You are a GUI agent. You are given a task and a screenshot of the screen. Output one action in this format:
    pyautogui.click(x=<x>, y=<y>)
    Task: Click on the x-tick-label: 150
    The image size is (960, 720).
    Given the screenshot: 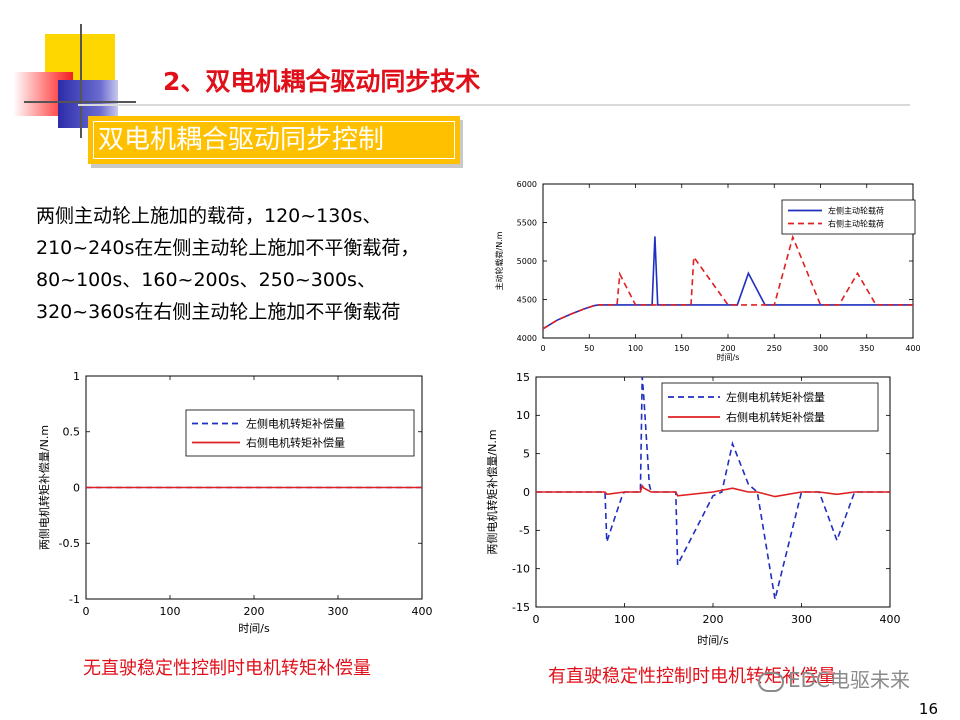 What is the action you would take?
    pyautogui.click(x=681, y=348)
    